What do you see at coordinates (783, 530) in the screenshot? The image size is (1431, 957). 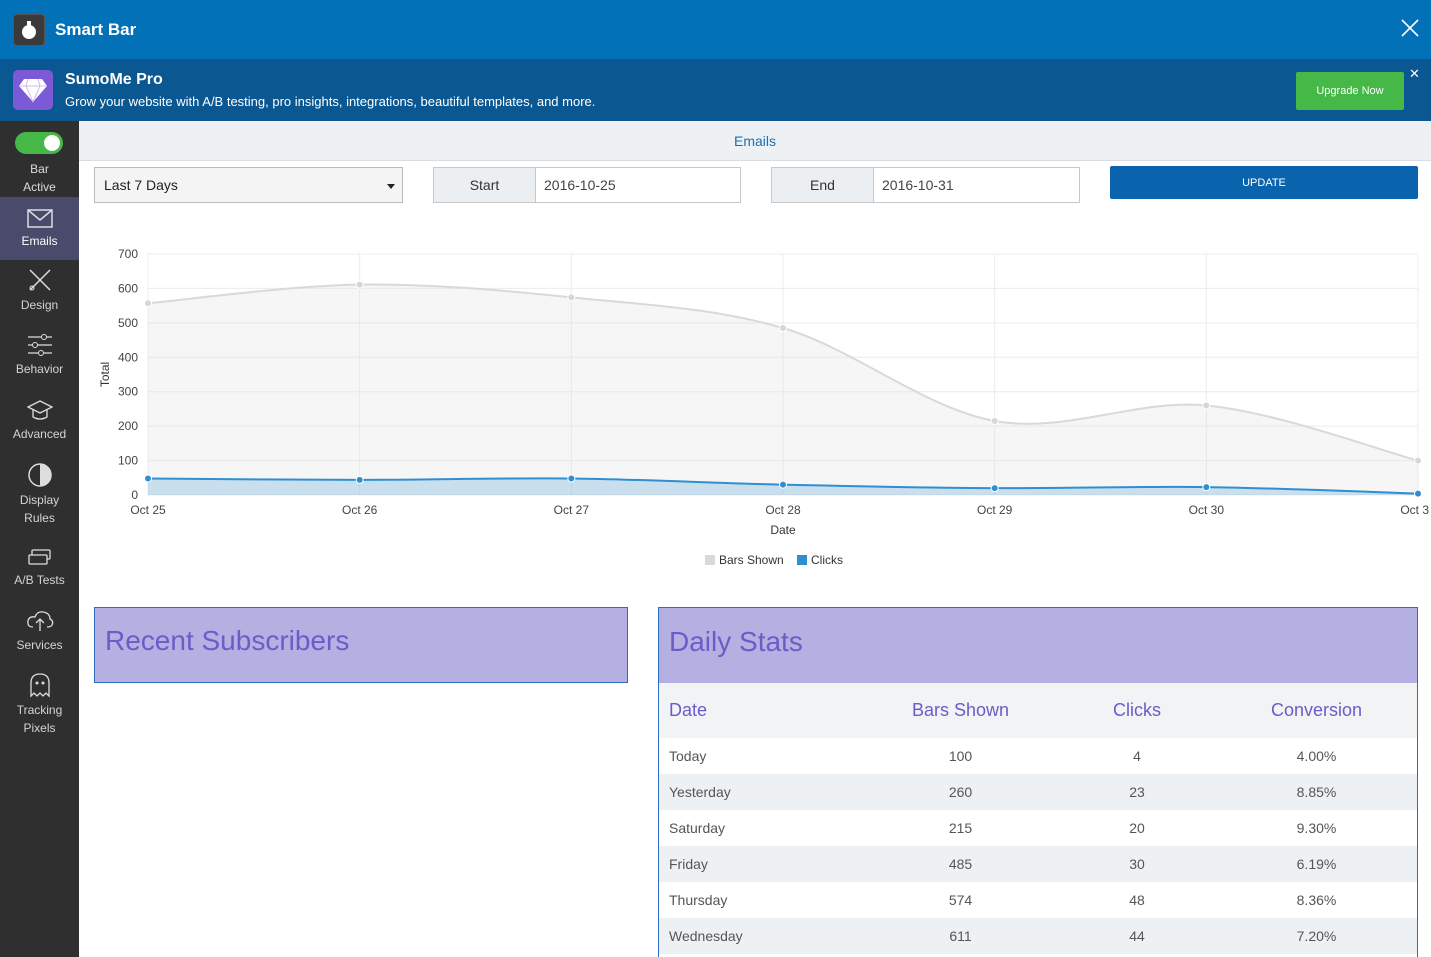 I see `x-axis-label: Date` at bounding box center [783, 530].